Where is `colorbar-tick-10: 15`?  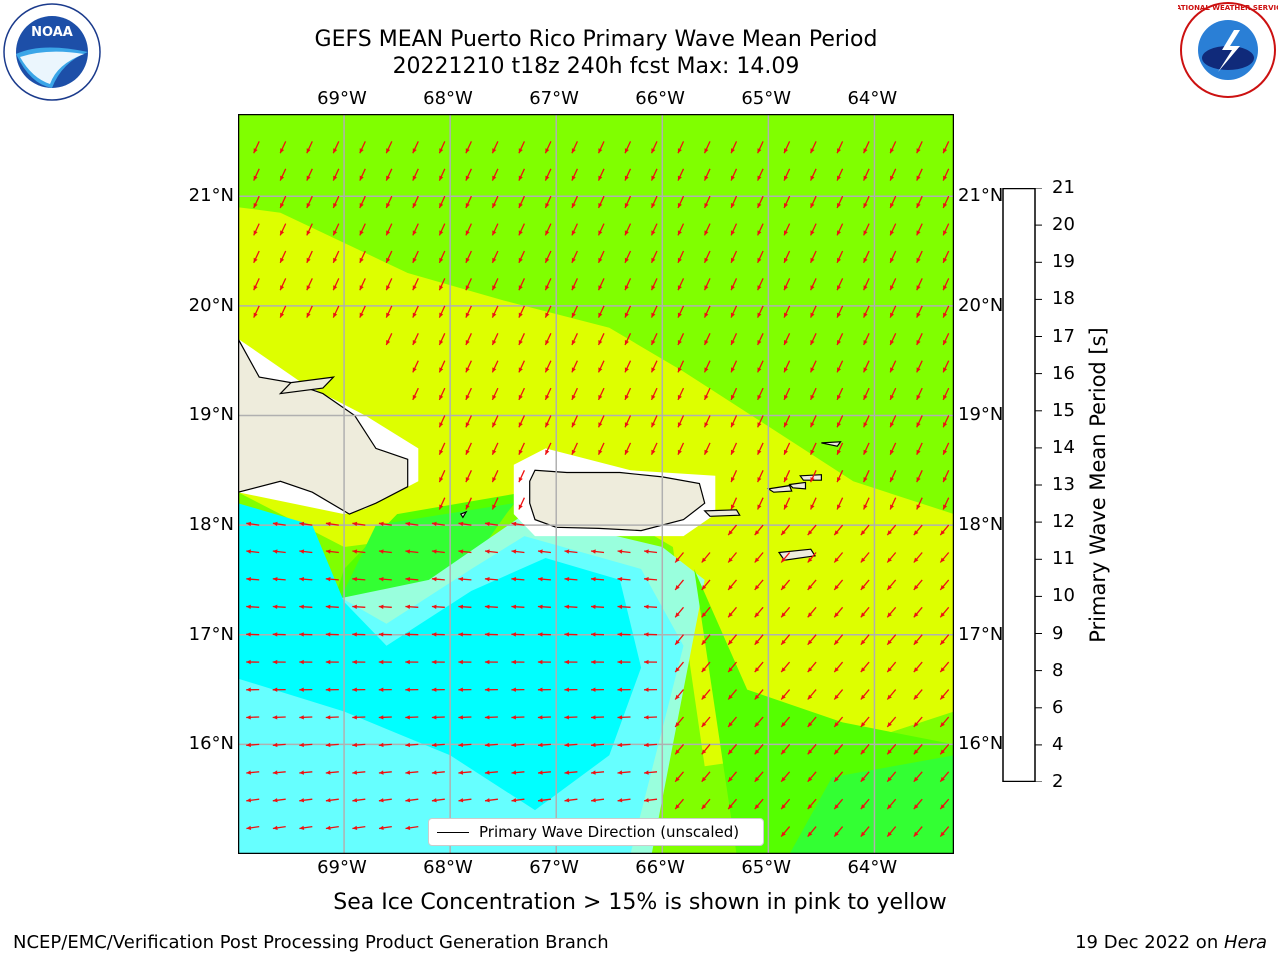 colorbar-tick-10: 15 is located at coordinates (1063, 410).